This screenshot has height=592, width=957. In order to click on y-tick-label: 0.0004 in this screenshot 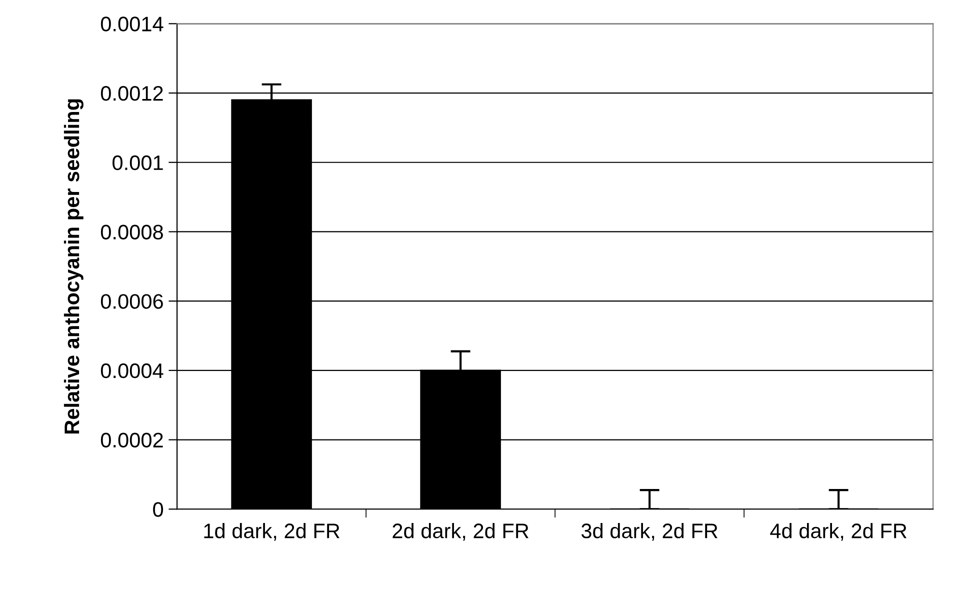, I will do `click(132, 370)`.